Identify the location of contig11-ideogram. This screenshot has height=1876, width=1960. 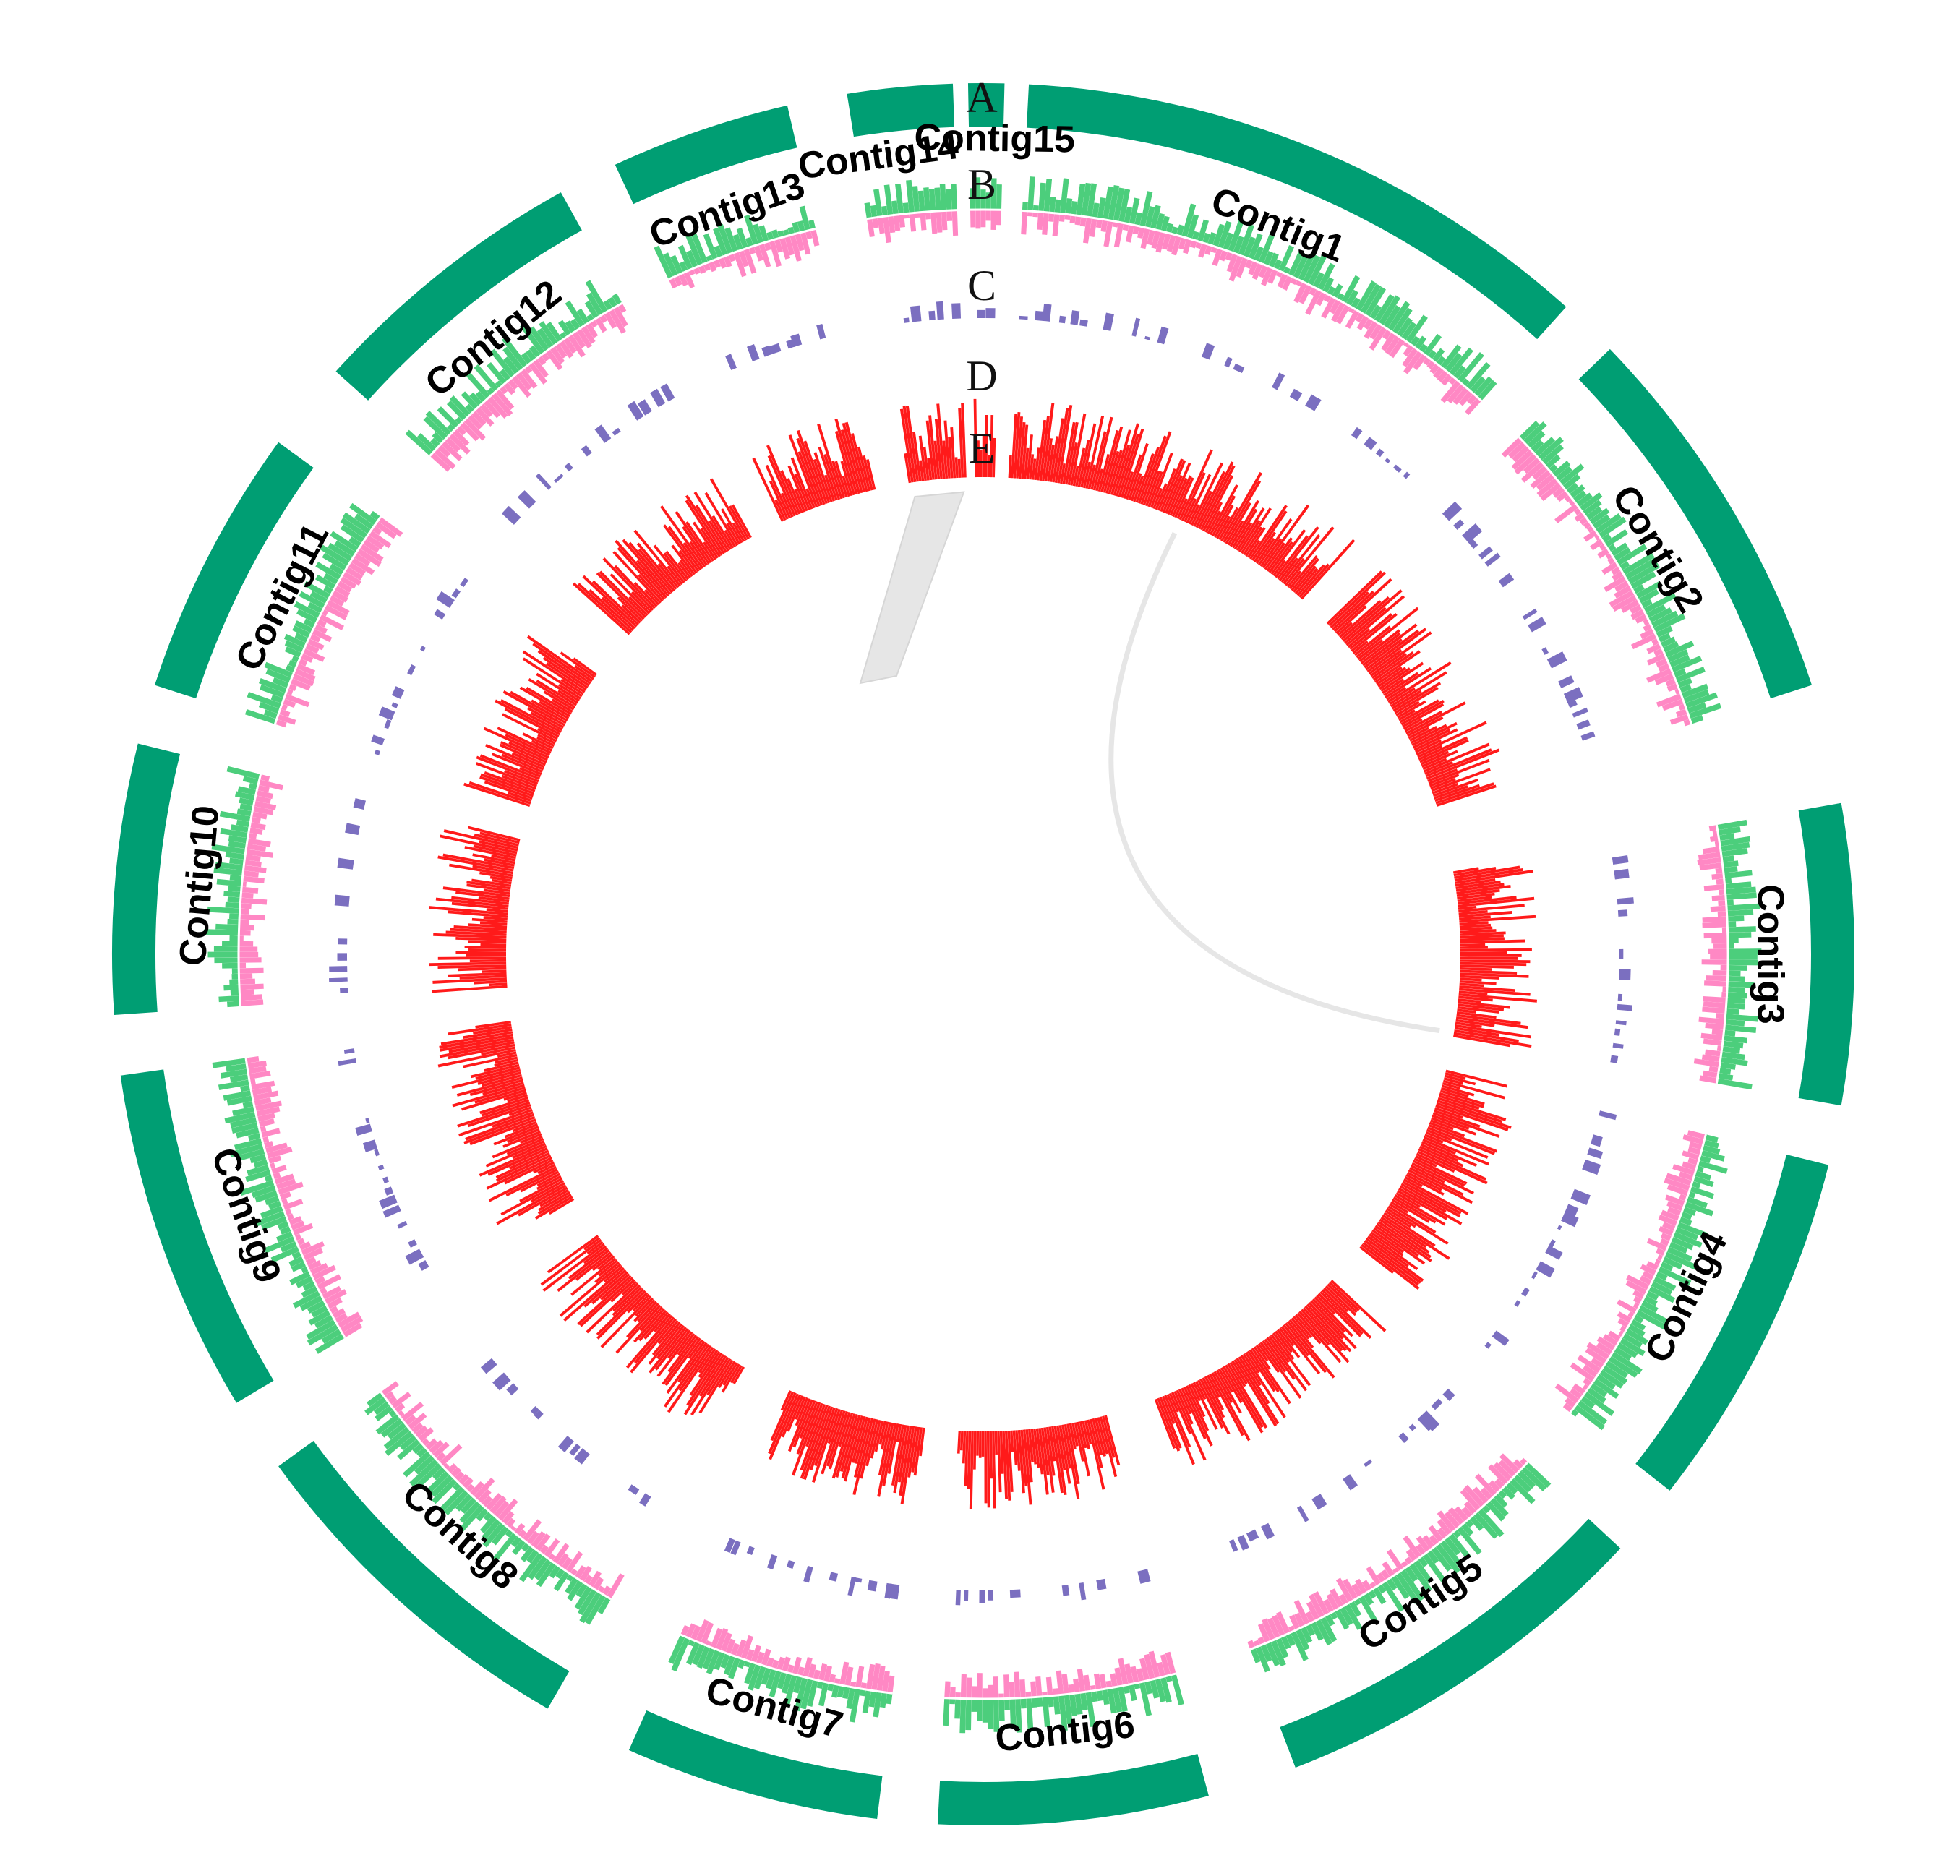
(234, 571).